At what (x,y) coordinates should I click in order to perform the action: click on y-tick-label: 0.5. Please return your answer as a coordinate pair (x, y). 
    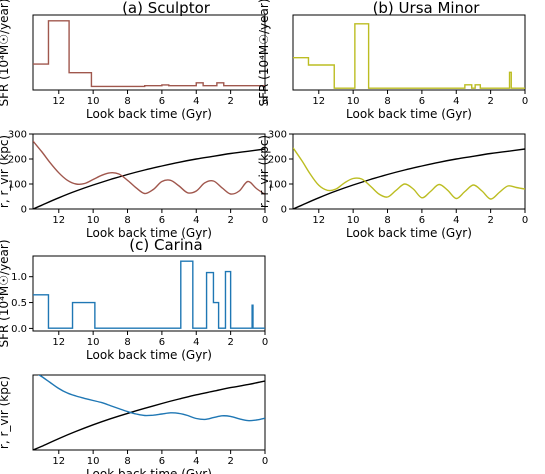
    Looking at the image, I should click on (19, 303).